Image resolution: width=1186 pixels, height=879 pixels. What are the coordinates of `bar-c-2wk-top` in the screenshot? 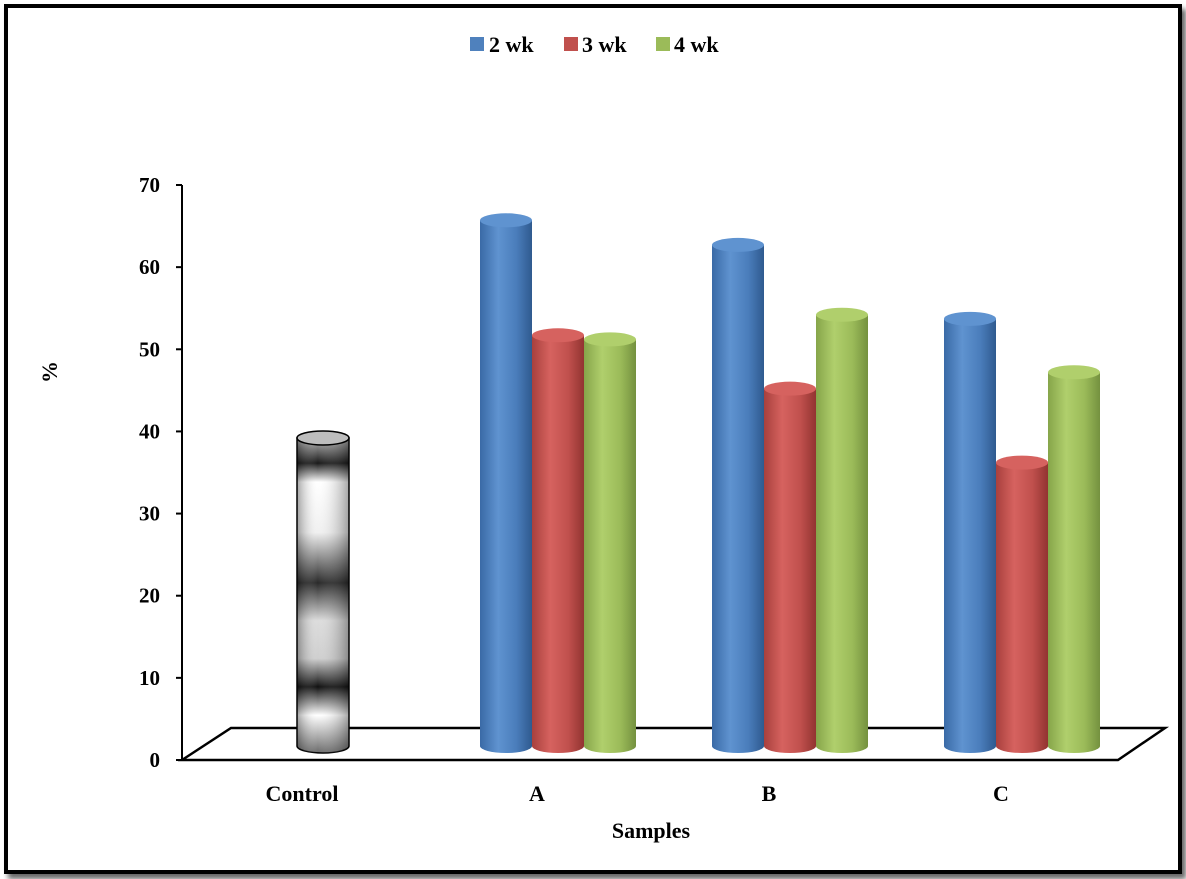 It's located at (970, 318).